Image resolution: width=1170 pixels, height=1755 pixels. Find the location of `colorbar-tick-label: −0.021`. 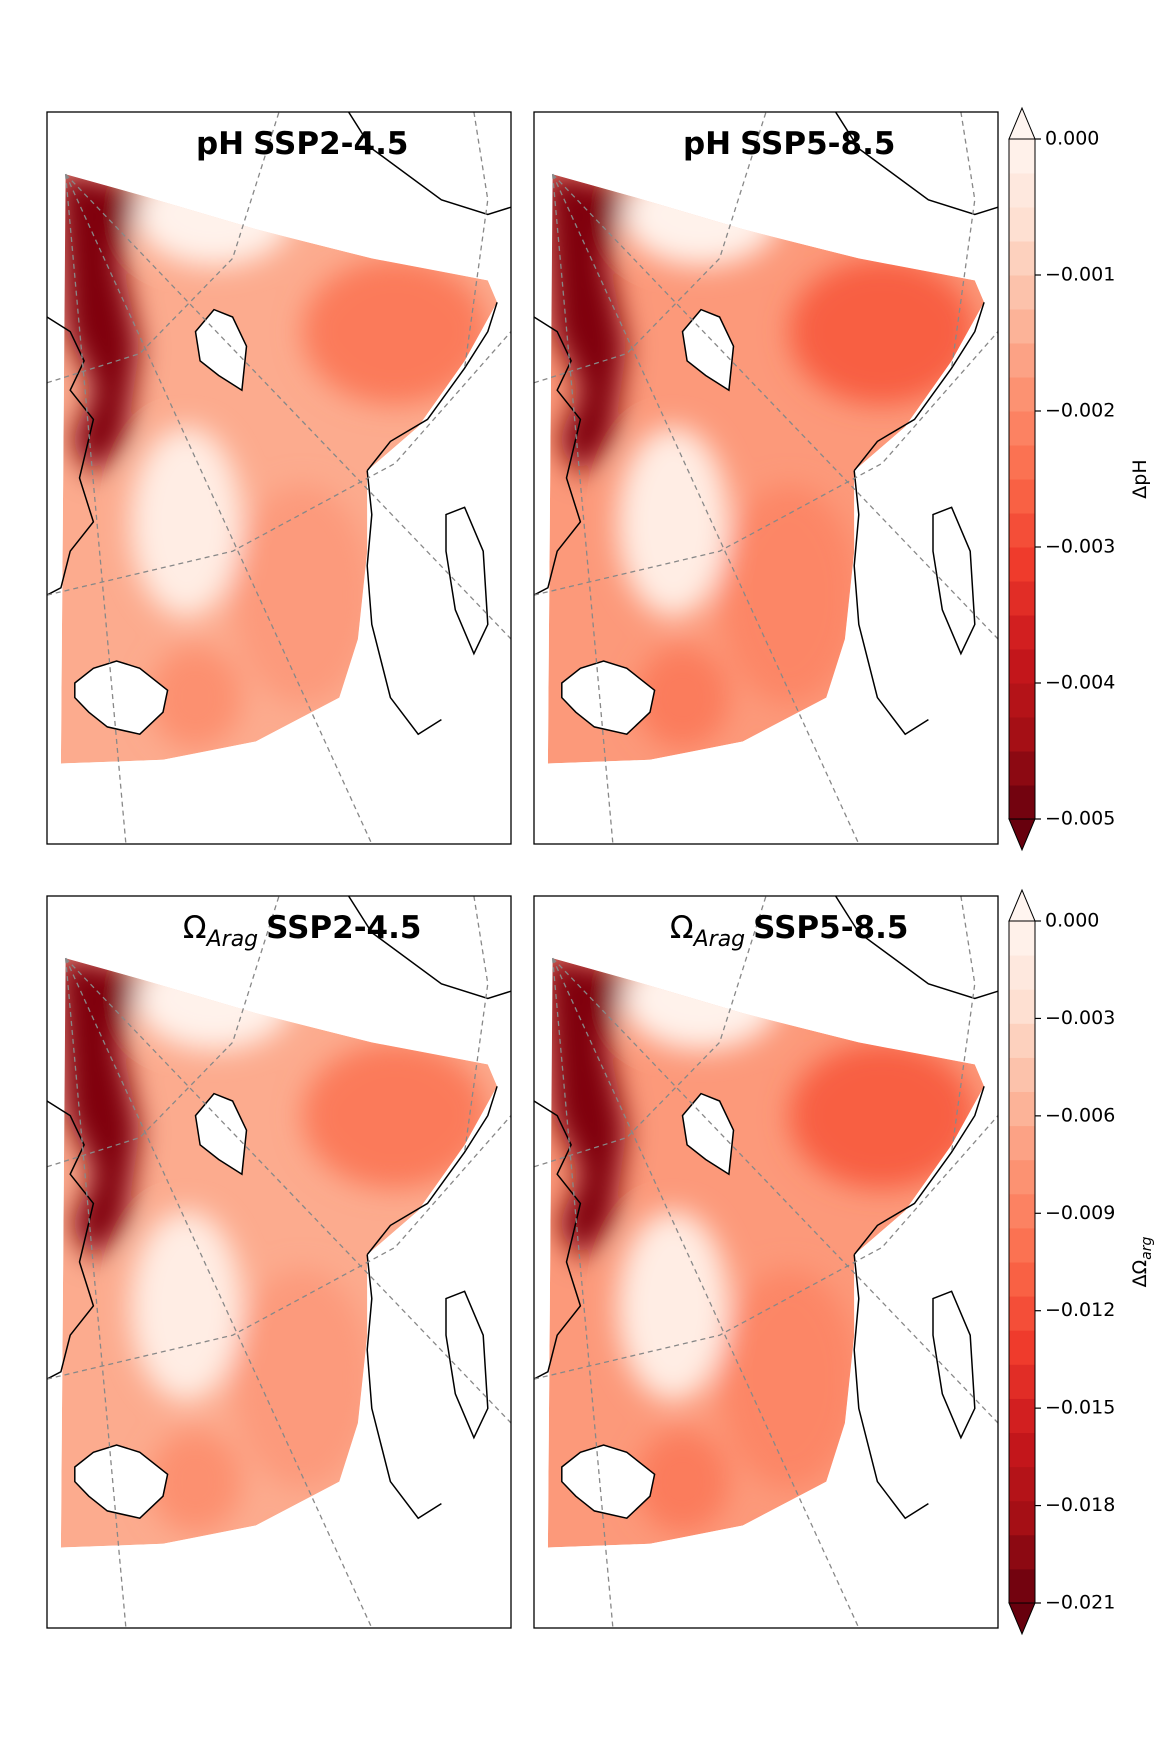

colorbar-tick-label: −0.021 is located at coordinates (1080, 1603).